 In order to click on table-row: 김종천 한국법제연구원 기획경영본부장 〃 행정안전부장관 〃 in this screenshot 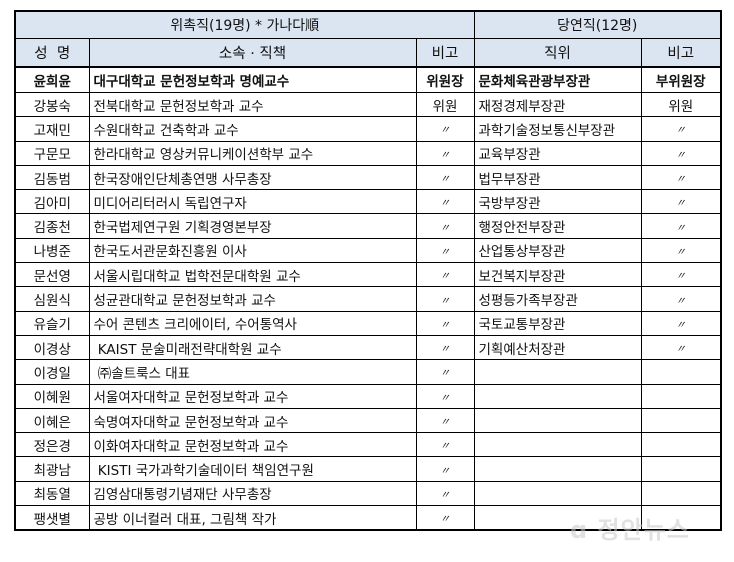, I will do `click(368, 226)`.